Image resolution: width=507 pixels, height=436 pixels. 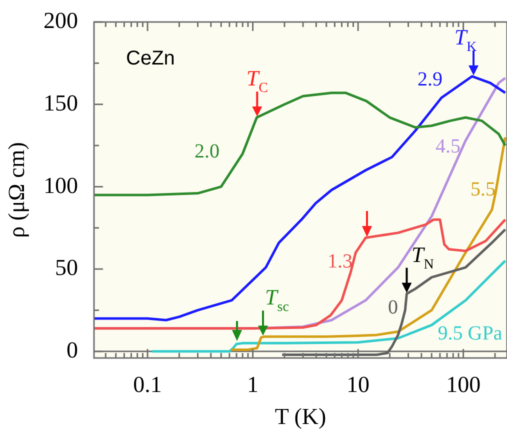 What do you see at coordinates (147, 384) in the screenshot?
I see `x-tick-label: 0.1` at bounding box center [147, 384].